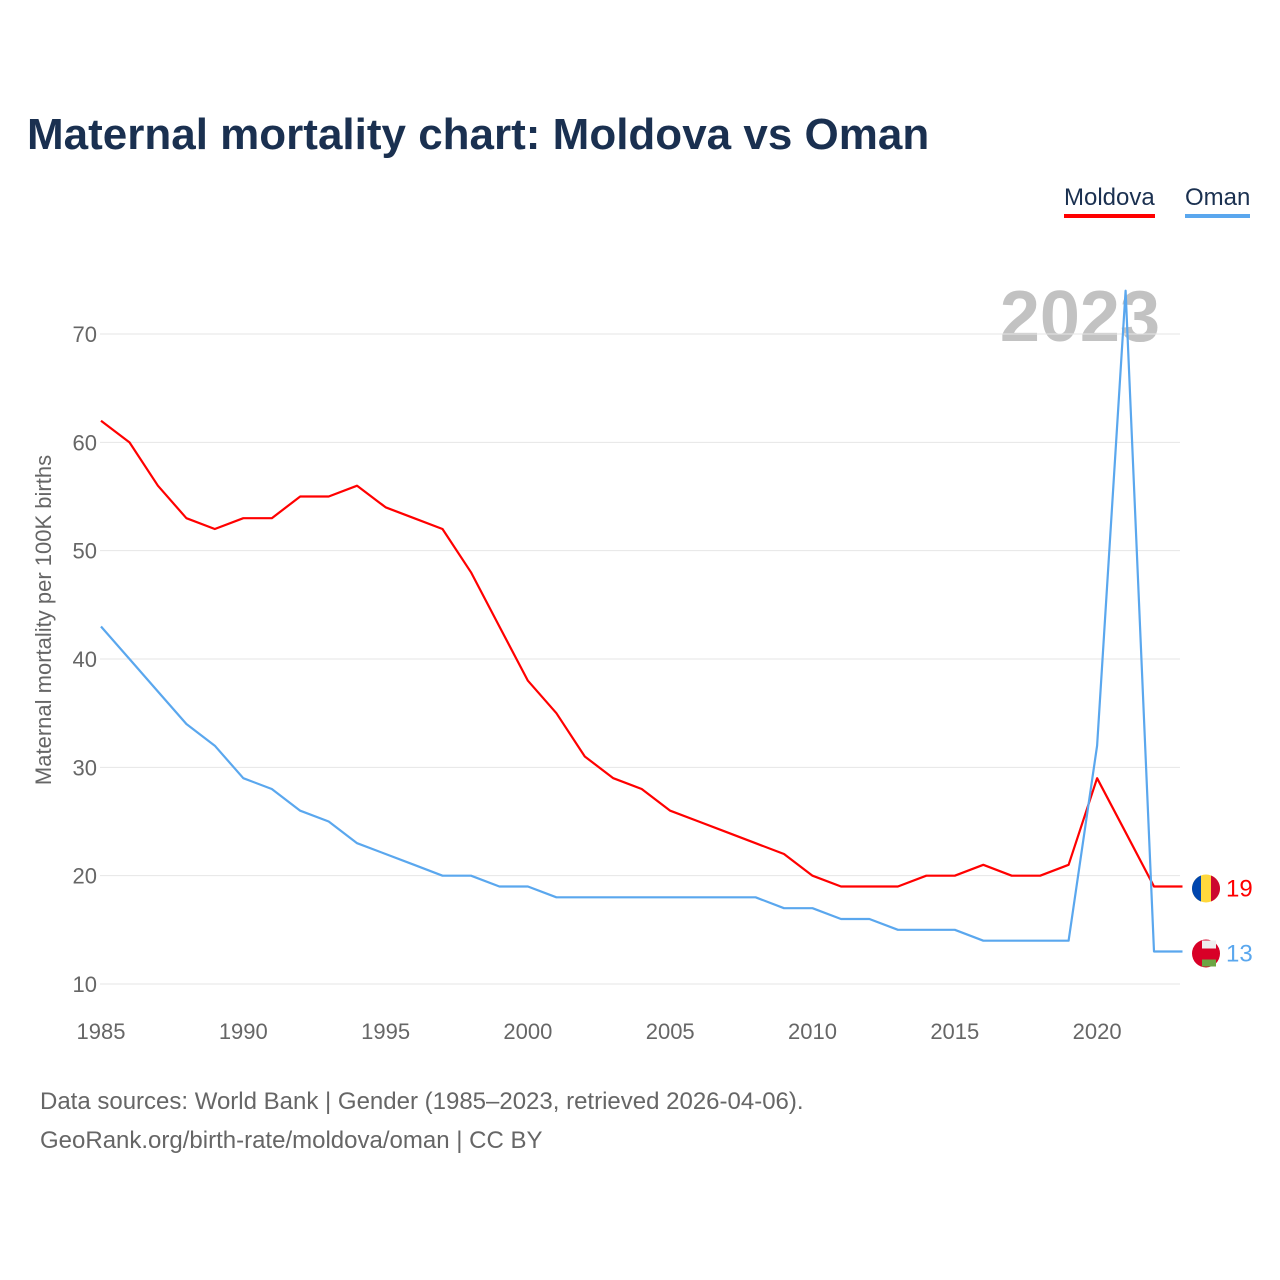 The image size is (1280, 1280). Describe the element at coordinates (85, 442) in the screenshot. I see `y-tick-label: 60` at that location.